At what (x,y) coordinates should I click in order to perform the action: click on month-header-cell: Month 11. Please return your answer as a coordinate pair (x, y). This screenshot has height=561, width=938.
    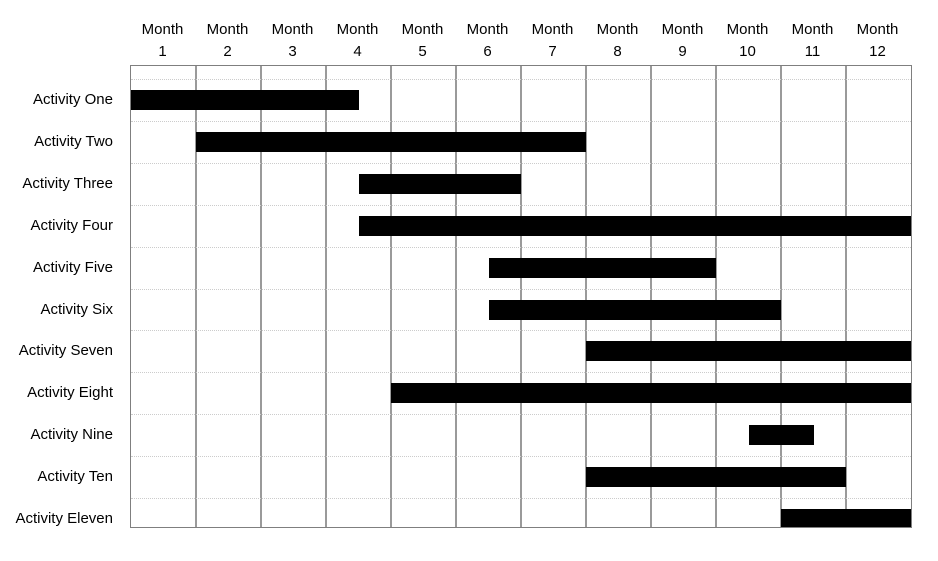
    Looking at the image, I should click on (812, 41).